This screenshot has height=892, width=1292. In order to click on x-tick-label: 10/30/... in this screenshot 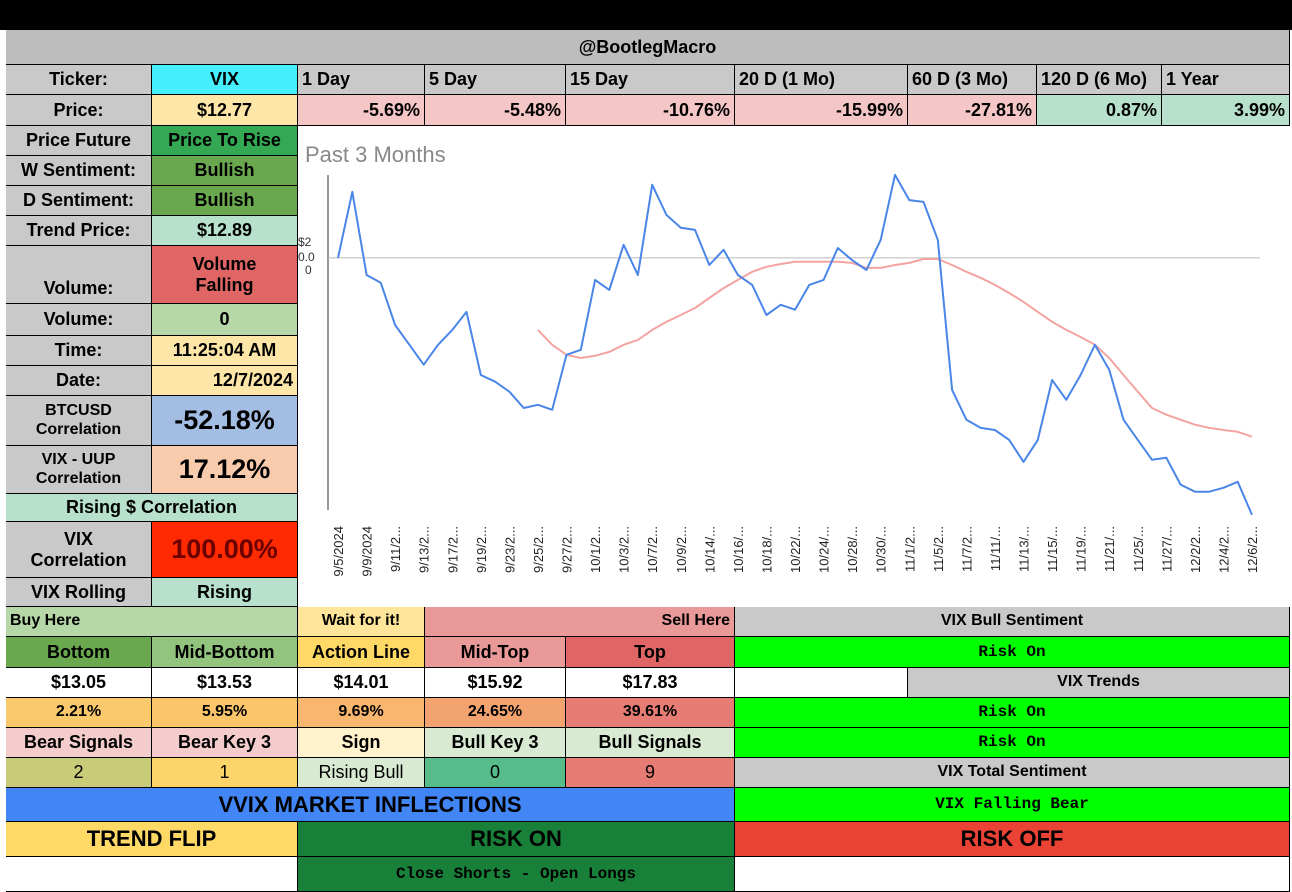, I will do `click(881, 549)`.